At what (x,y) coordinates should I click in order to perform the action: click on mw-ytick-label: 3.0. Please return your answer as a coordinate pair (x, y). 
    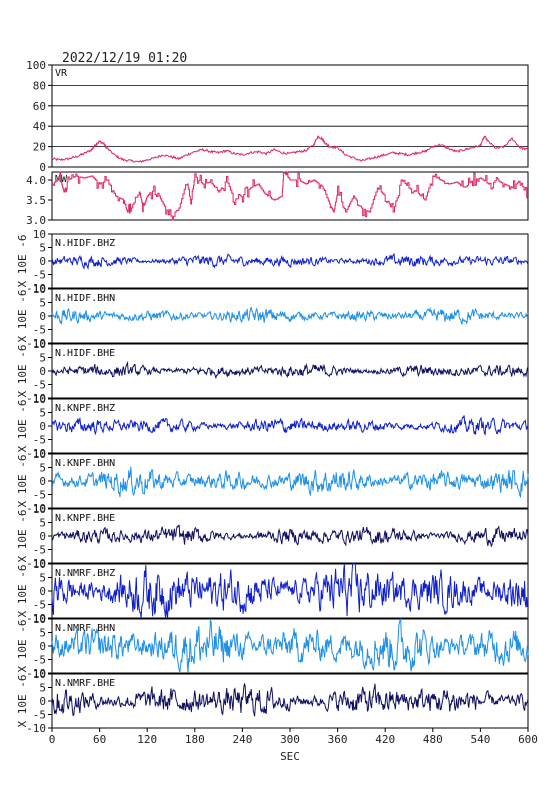
    Looking at the image, I should click on (36, 220).